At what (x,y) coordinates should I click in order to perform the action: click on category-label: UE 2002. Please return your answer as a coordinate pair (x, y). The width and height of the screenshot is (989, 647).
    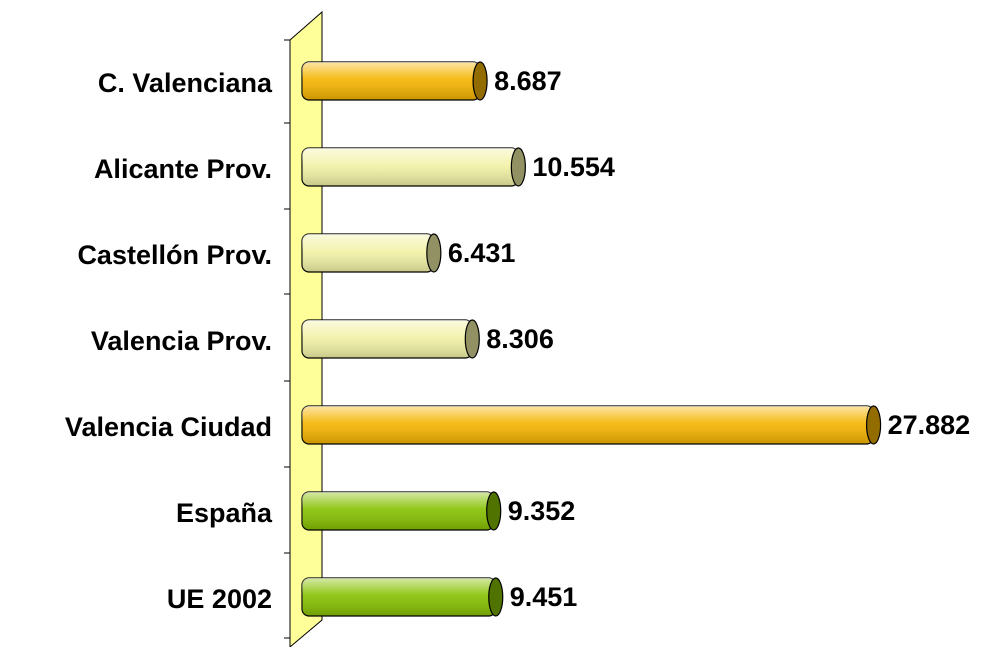
    Looking at the image, I should click on (219, 599).